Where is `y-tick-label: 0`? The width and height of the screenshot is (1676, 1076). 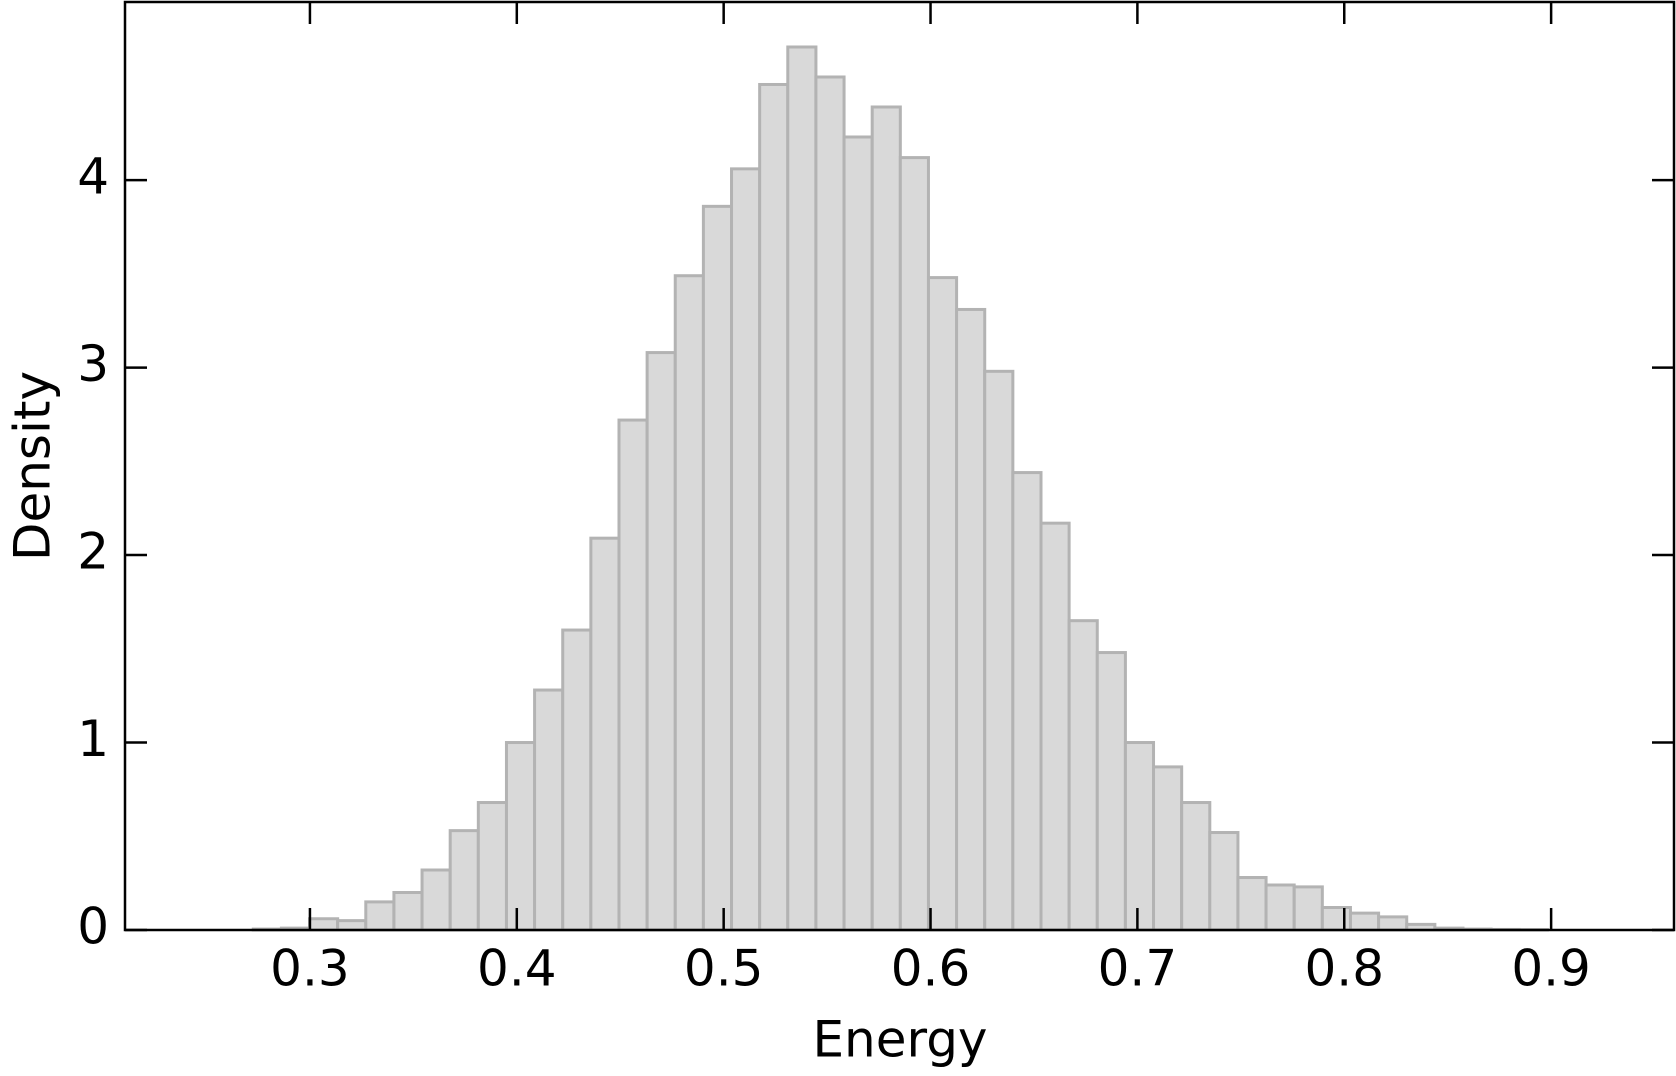
y-tick-label: 0 is located at coordinates (93, 927).